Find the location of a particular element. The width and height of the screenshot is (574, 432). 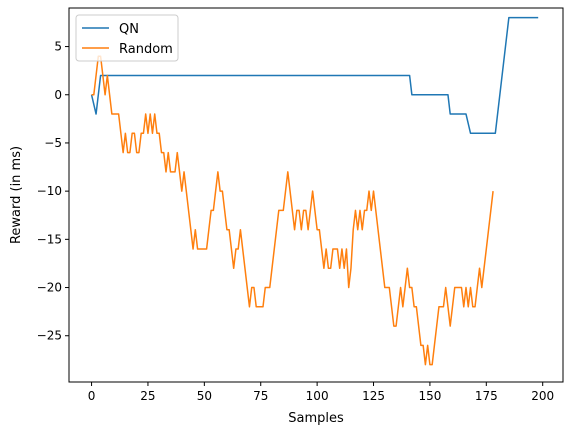

x-tick-label: 150 is located at coordinates (429, 396).